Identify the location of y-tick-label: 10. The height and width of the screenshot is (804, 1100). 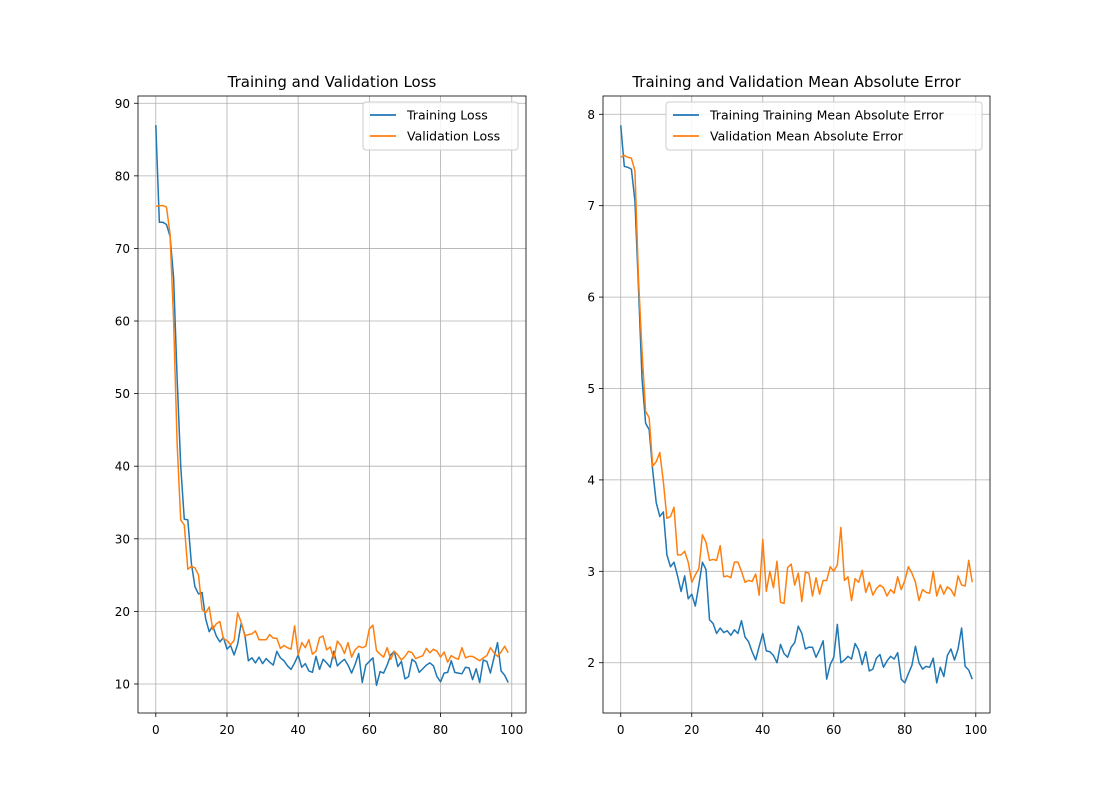
(122, 684).